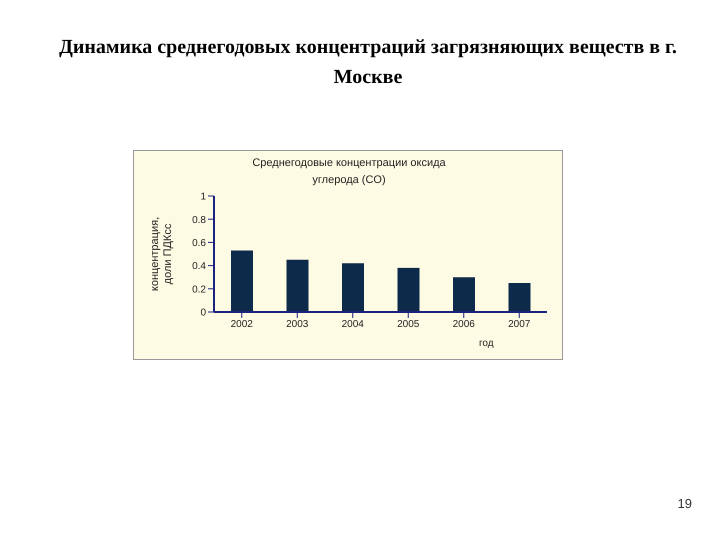  I want to click on chart-title: Динамика среднегодовых концентраций загрязняющих веществ в г. Москве, so click(368, 62).